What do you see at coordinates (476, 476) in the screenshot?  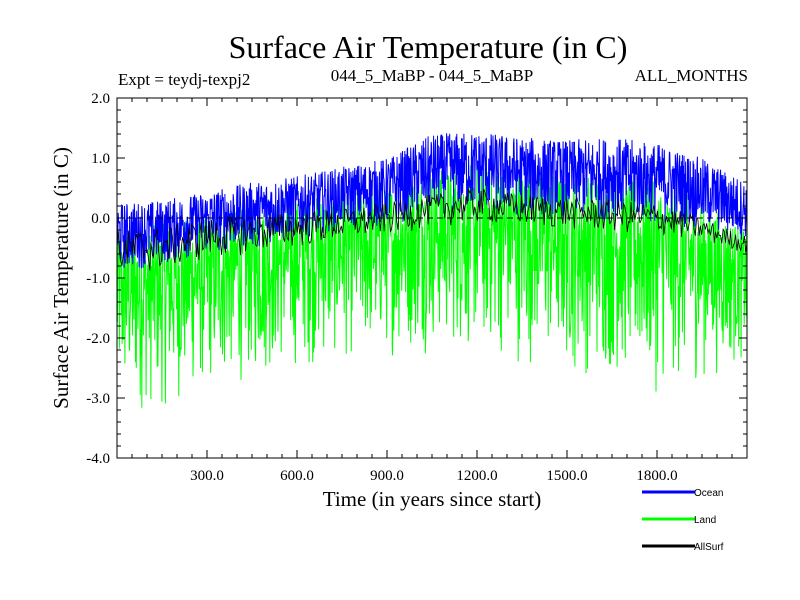 I see `x-tick-label: 1200.0` at bounding box center [476, 476].